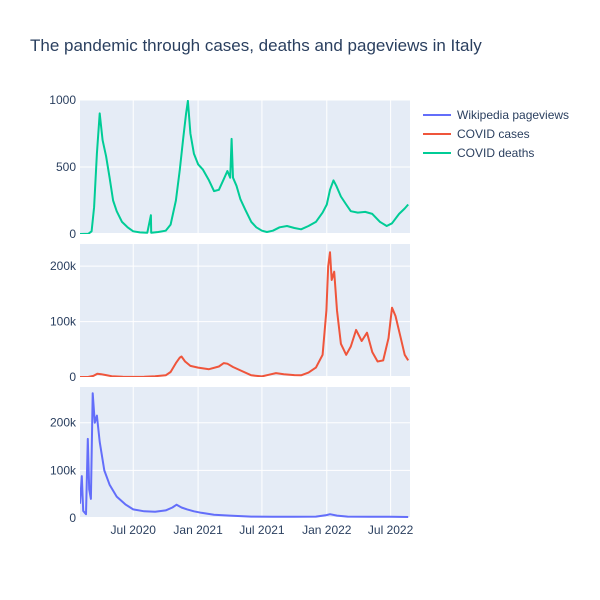 The width and height of the screenshot is (600, 600). Describe the element at coordinates (495, 153) in the screenshot. I see `legend-label: COVID deaths` at that location.